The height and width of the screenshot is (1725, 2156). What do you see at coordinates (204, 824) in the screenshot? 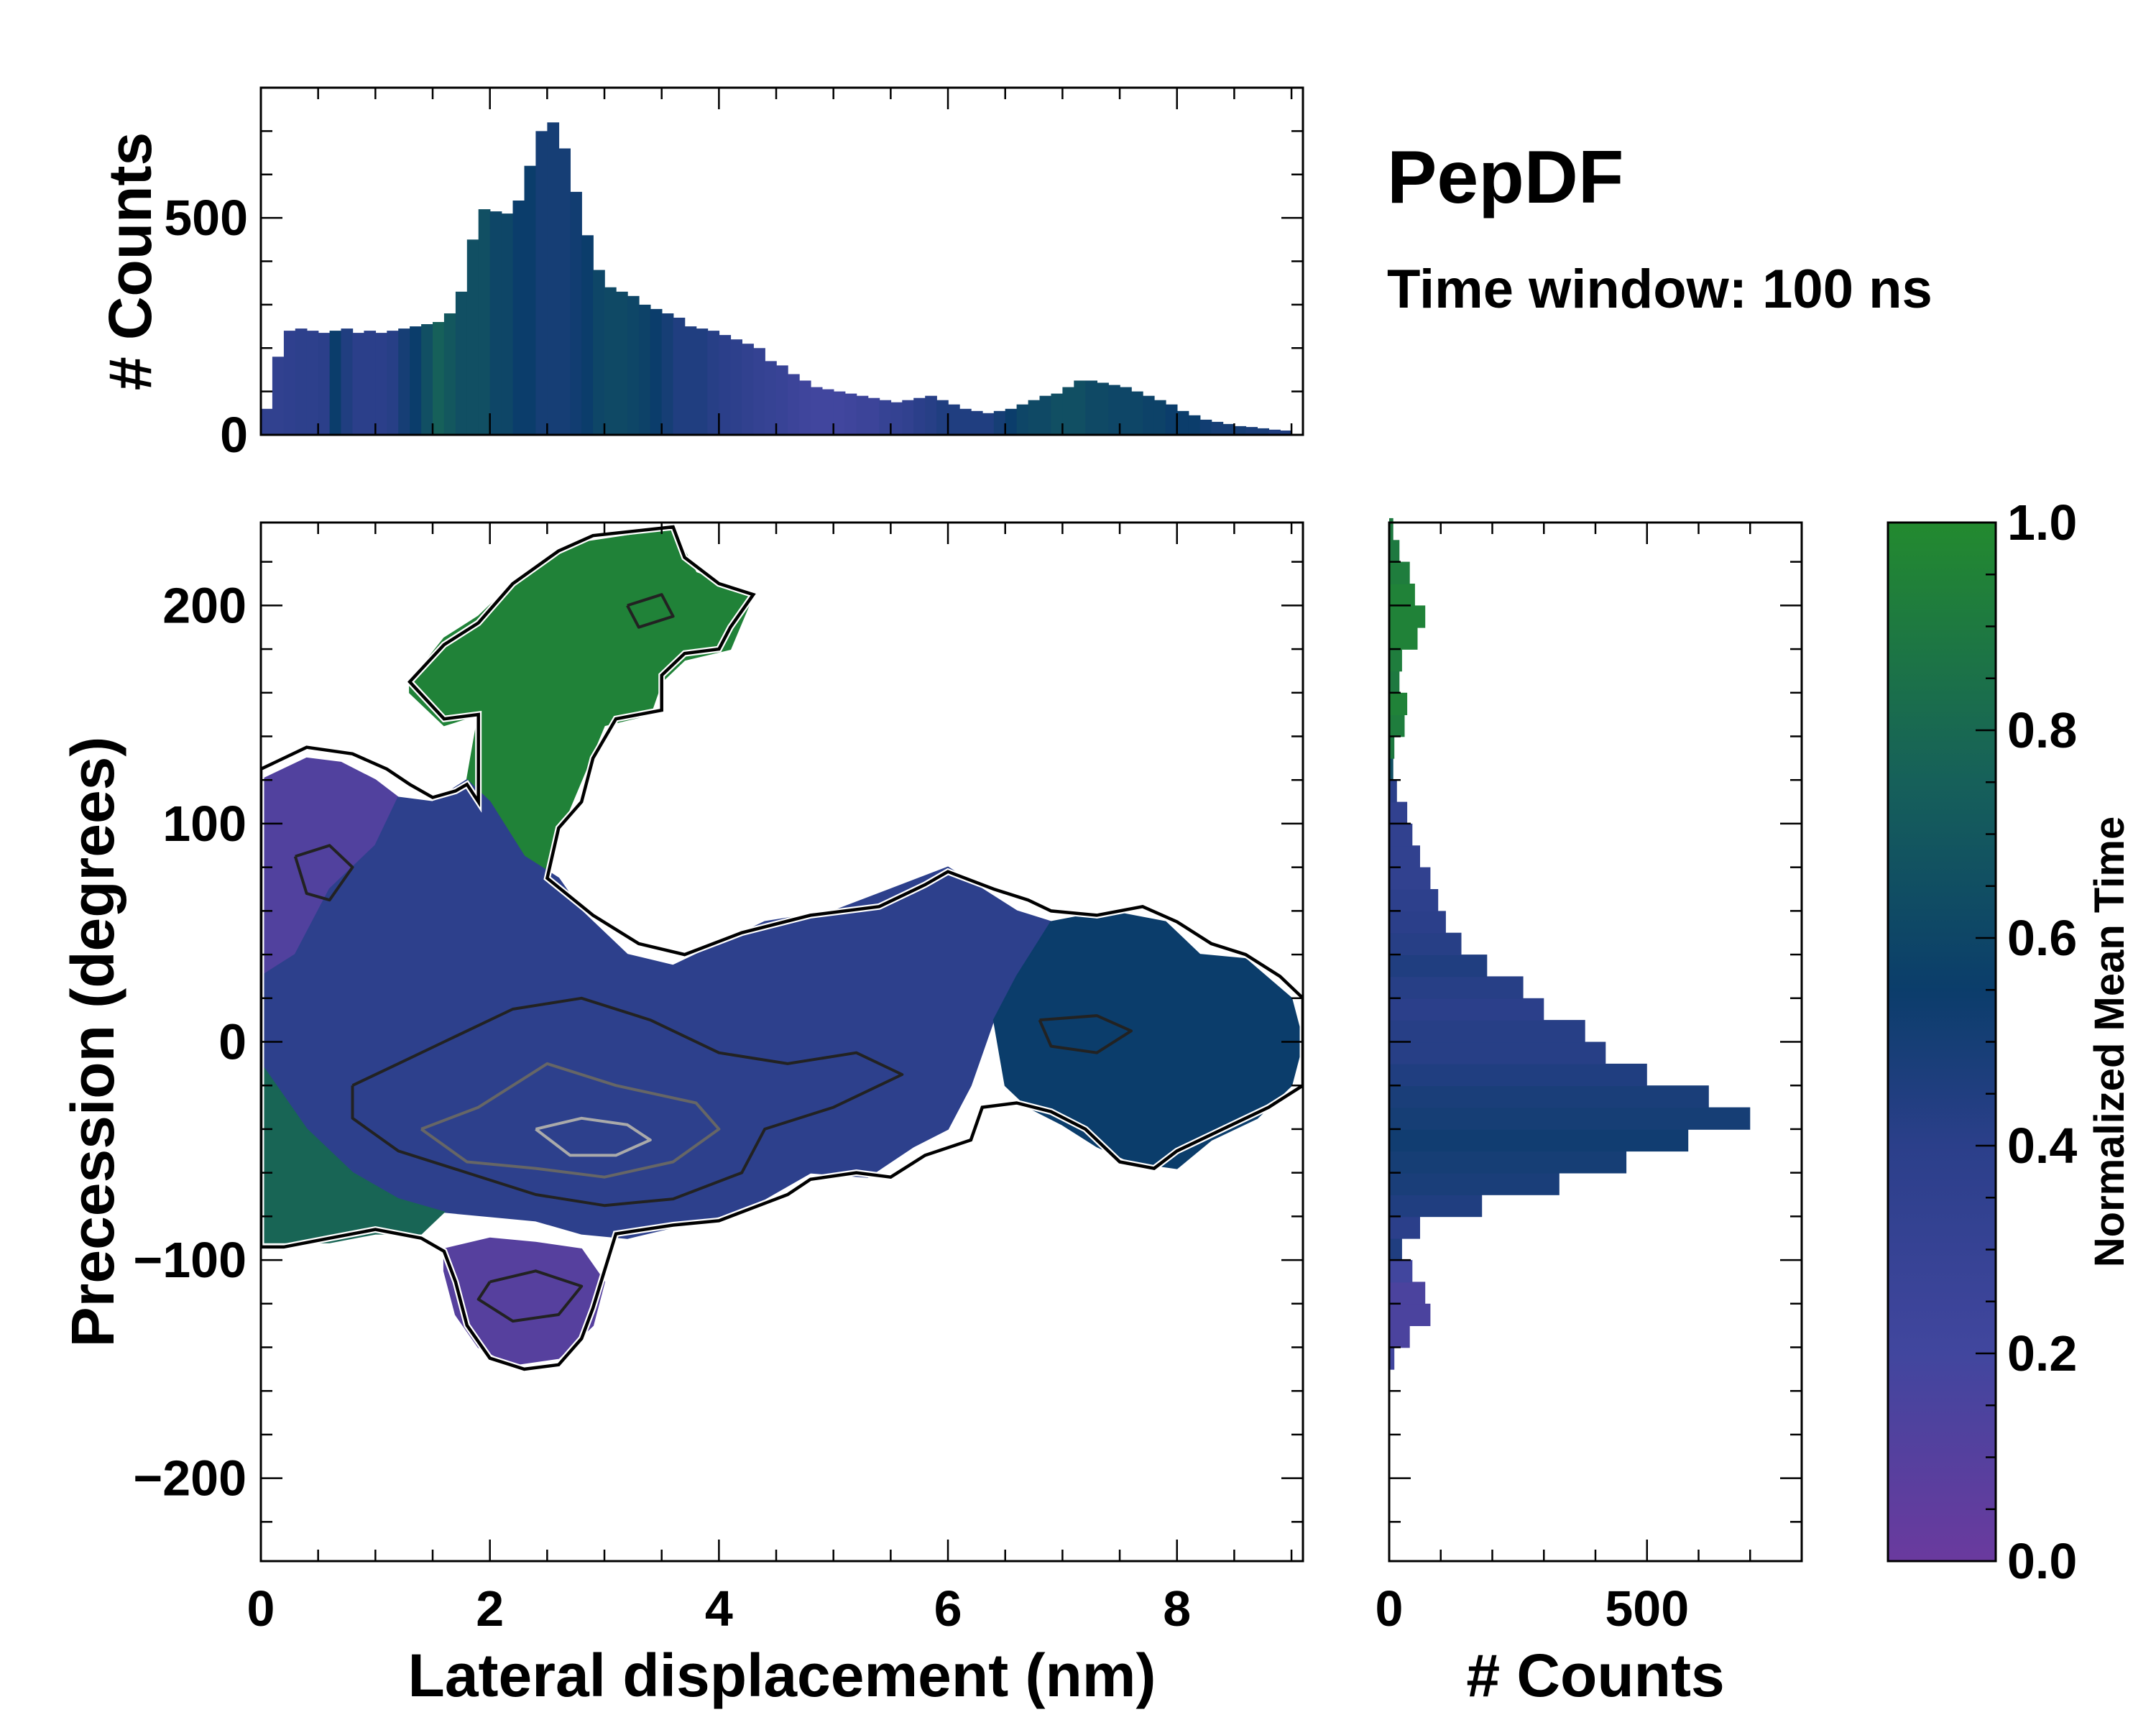
I see `y-tick-label: 100` at bounding box center [204, 824].